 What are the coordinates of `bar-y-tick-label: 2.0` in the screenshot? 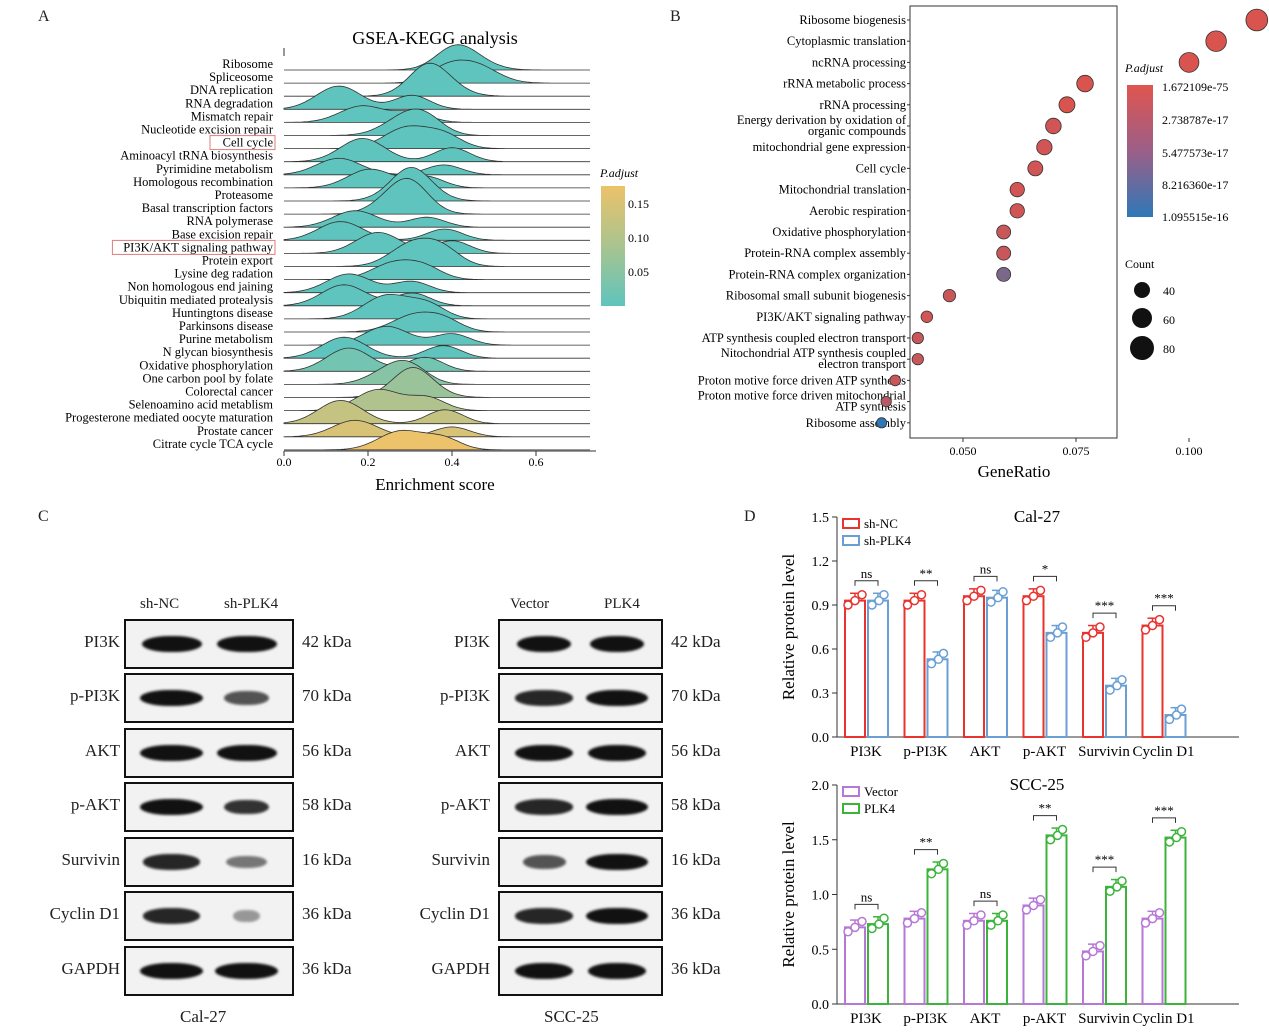 It's located at (821, 786).